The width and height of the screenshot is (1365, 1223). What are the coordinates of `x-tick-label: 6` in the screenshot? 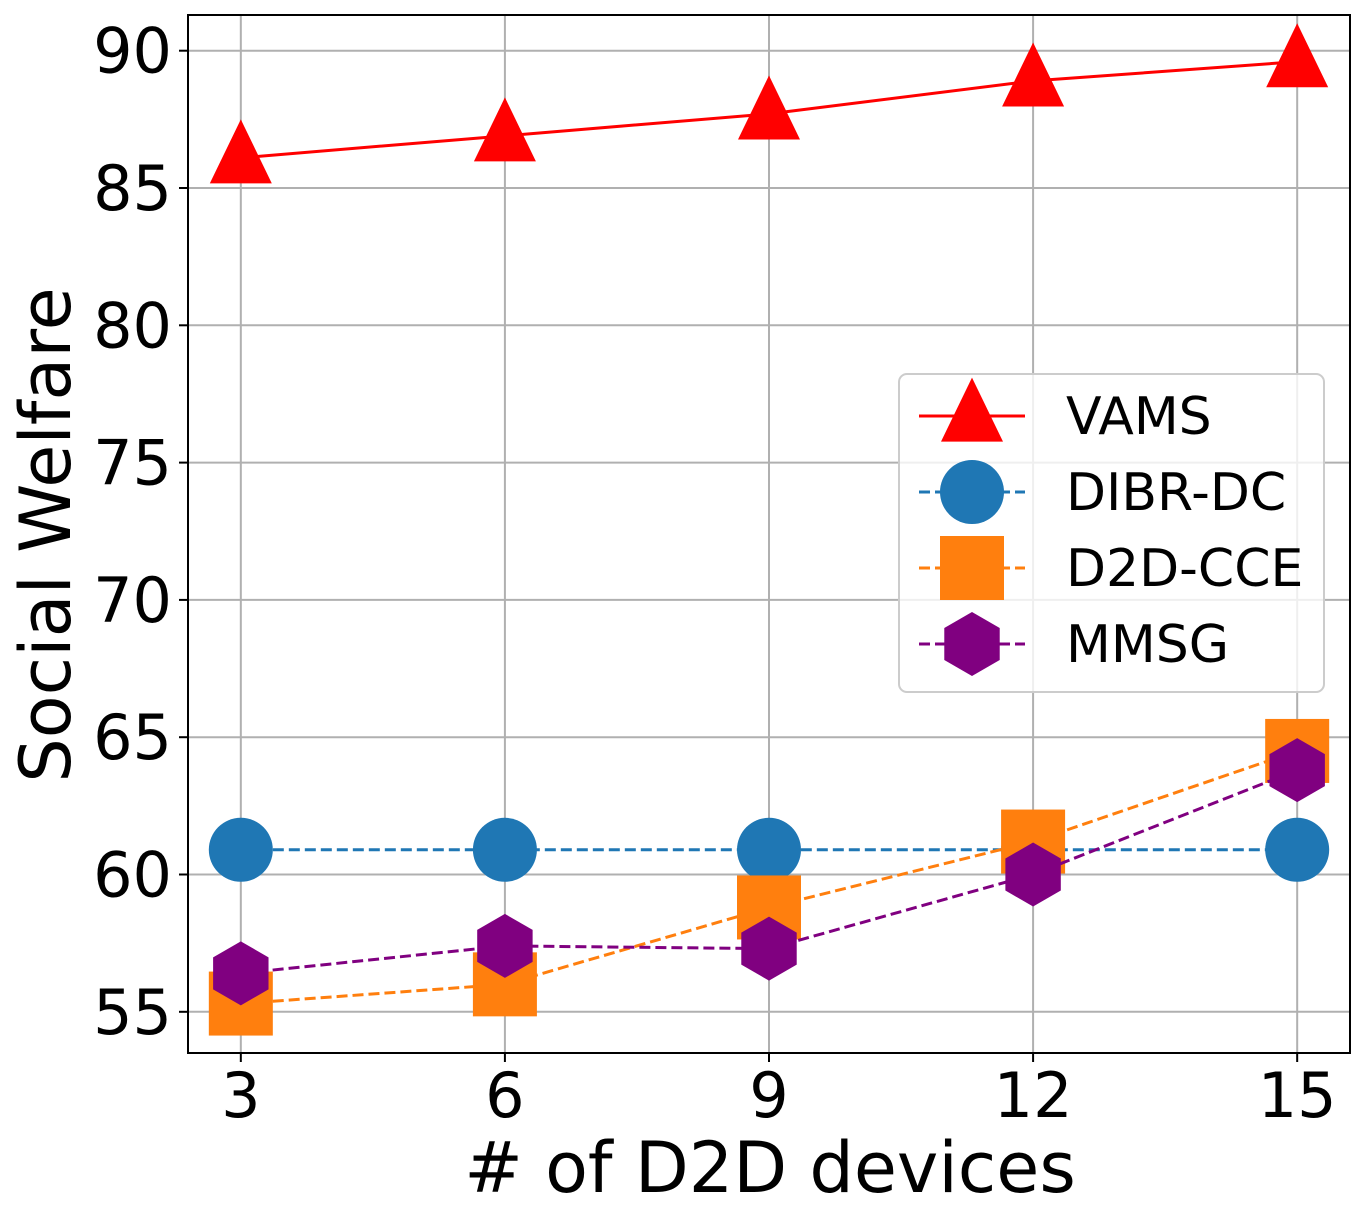 It's located at (504, 1095).